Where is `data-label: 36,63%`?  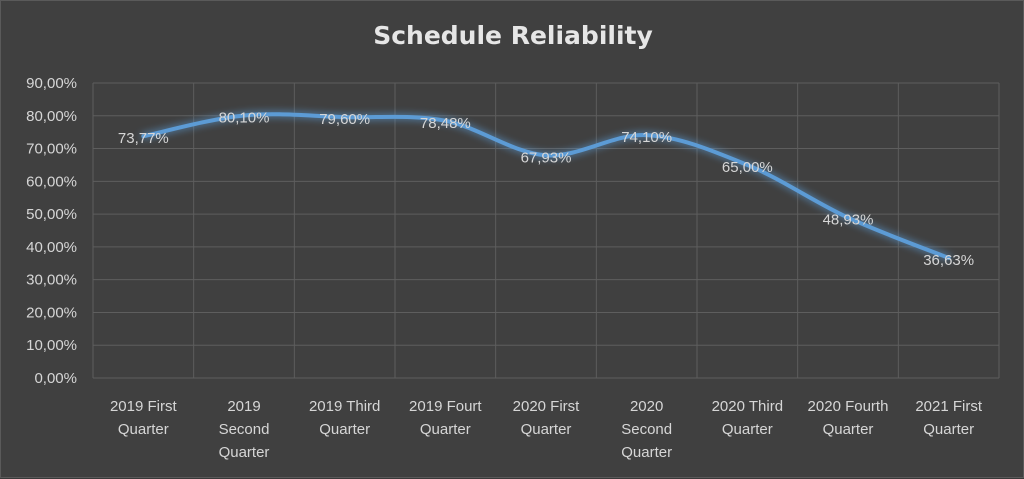 data-label: 36,63% is located at coordinates (948, 260).